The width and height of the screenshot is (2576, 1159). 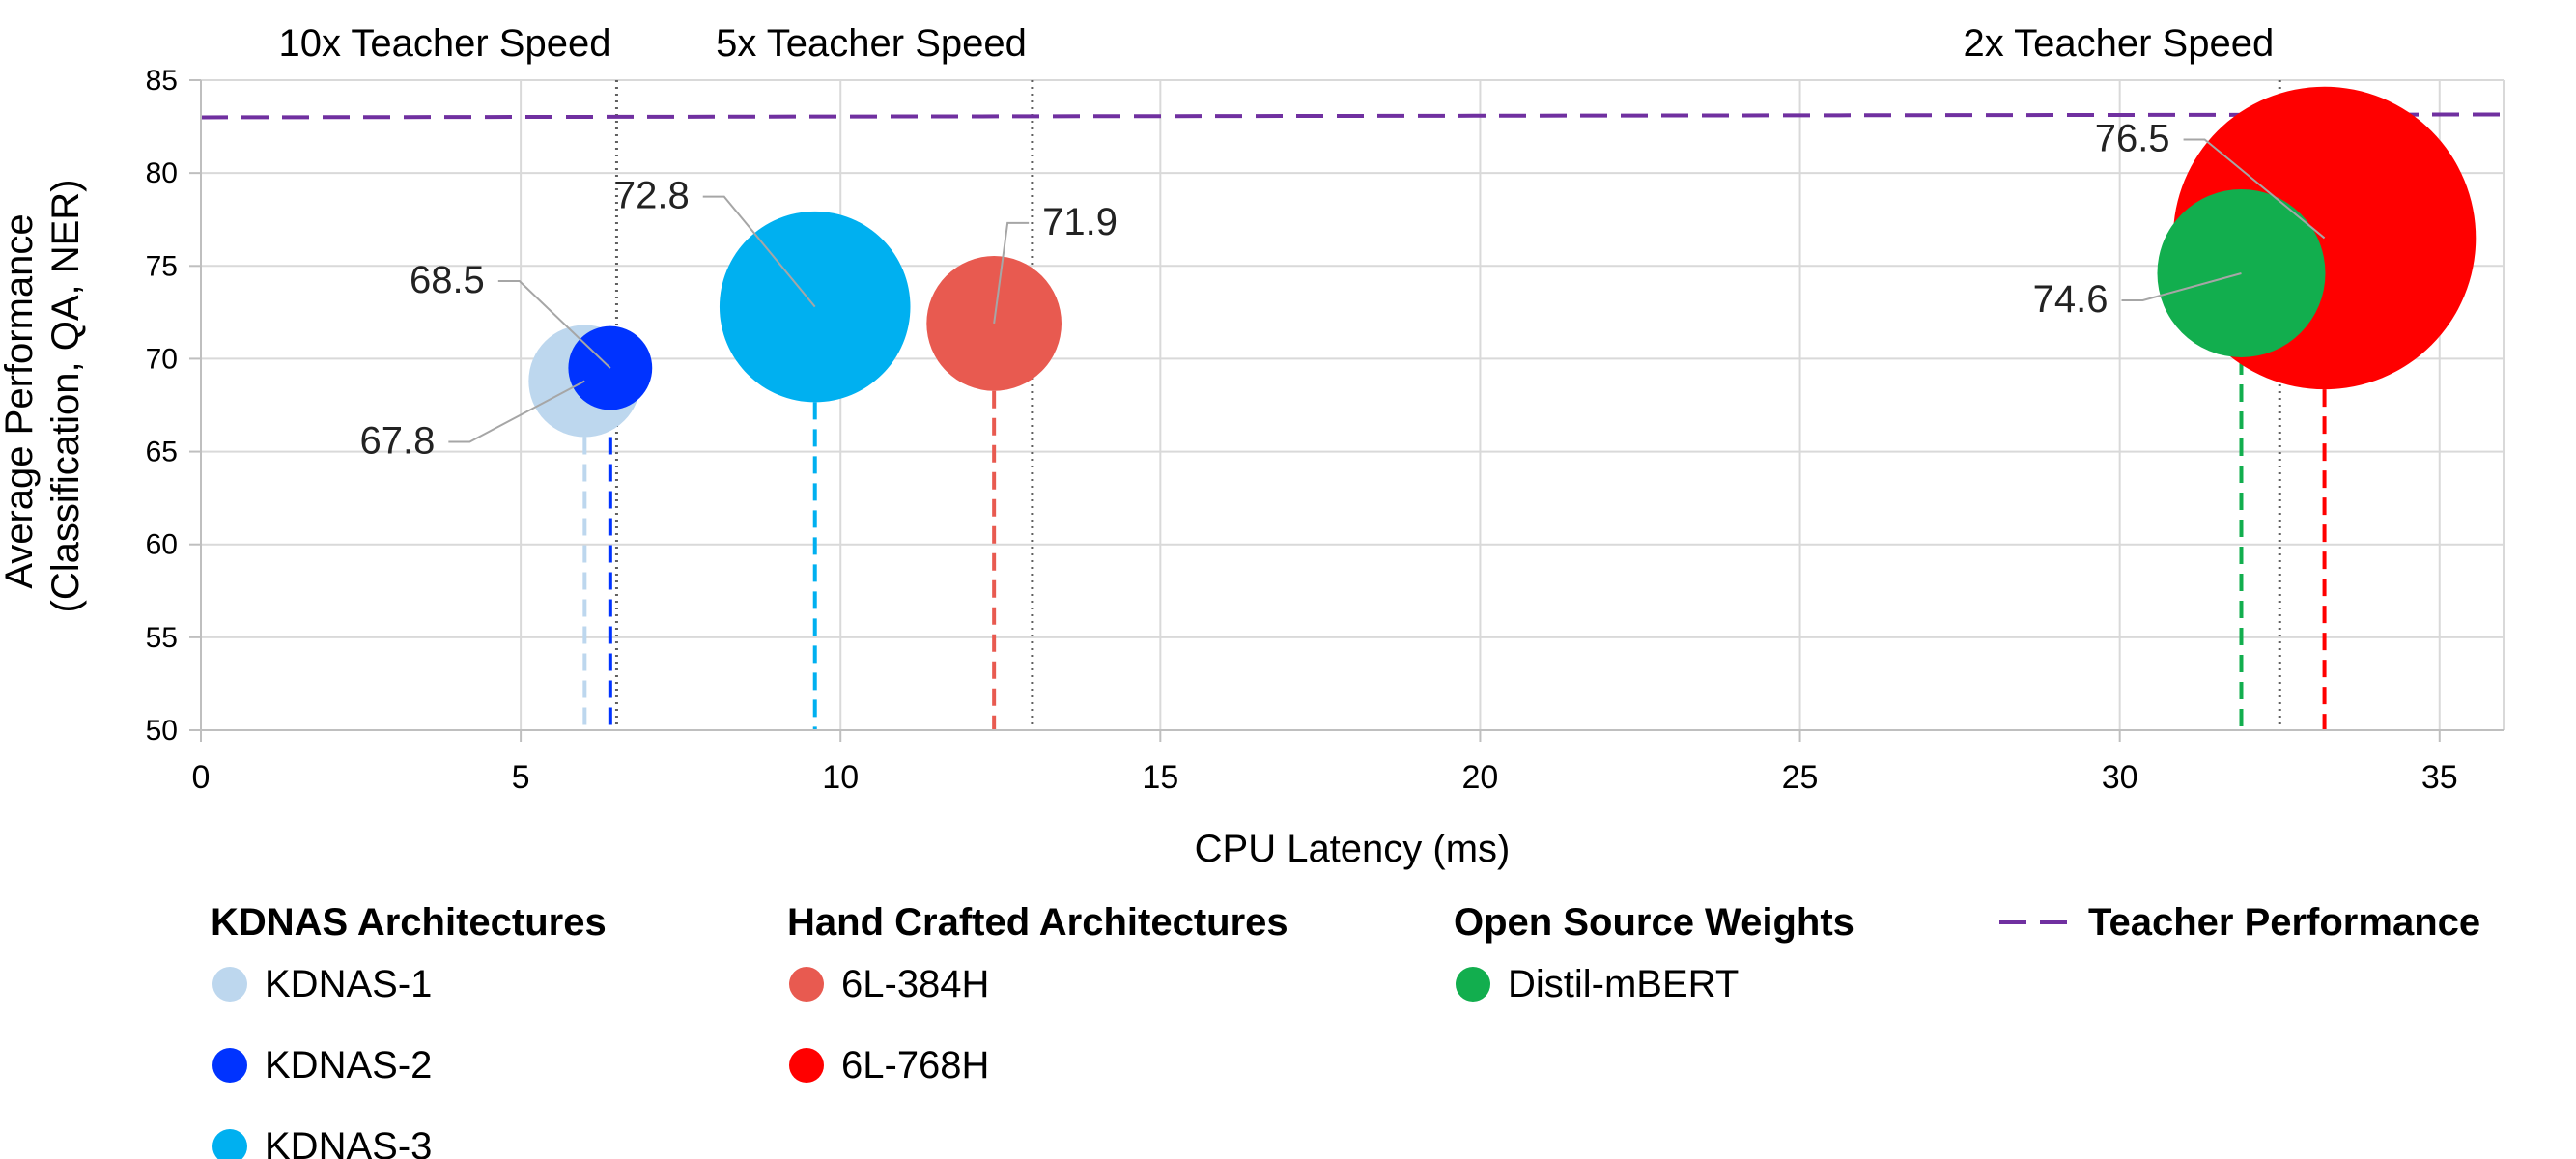 I want to click on speed-line-label: 10x Teacher Speed, so click(x=444, y=43).